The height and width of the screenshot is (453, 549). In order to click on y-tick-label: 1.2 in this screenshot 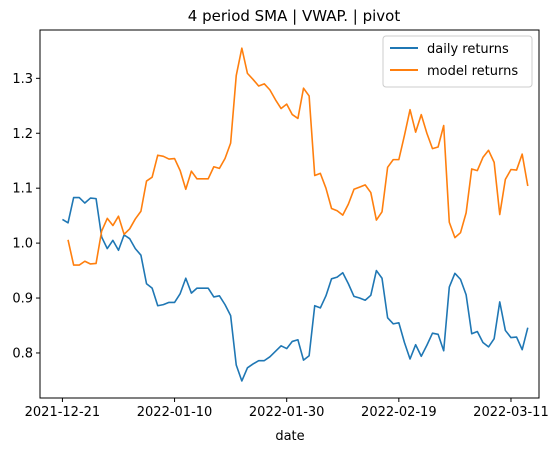, I will do `click(22, 134)`.